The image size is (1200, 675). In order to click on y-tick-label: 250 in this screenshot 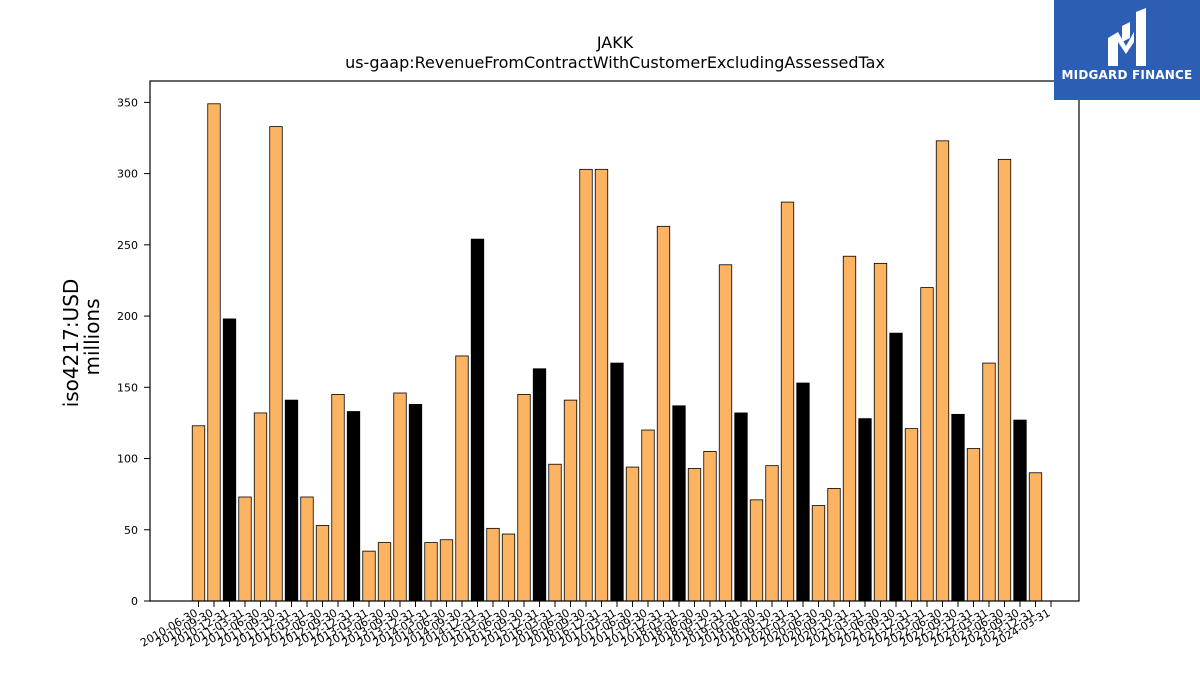, I will do `click(127, 245)`.